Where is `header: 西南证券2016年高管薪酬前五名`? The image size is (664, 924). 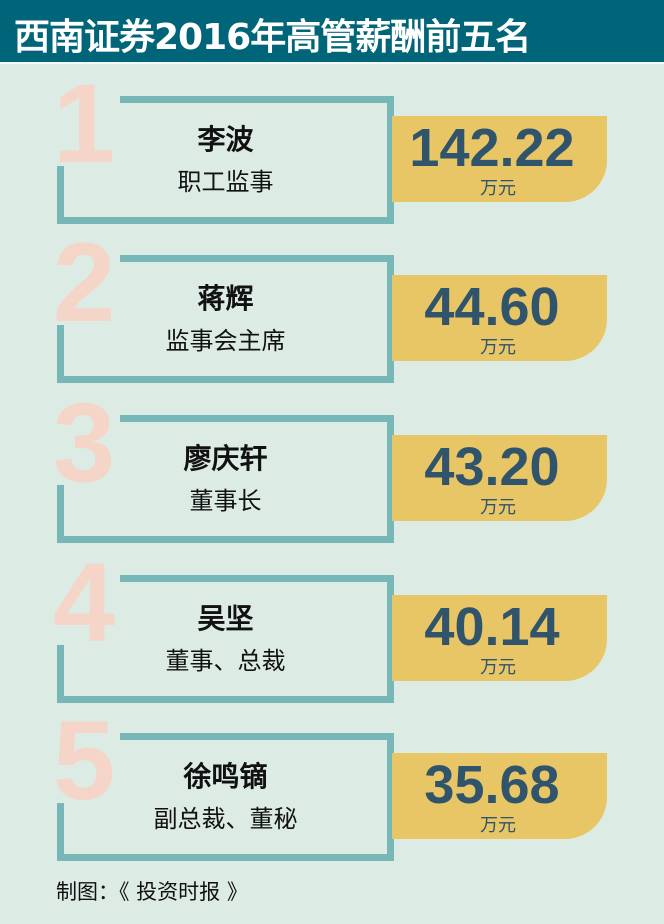 header: 西南证券2016年高管薪酬前五名 is located at coordinates (332, 32).